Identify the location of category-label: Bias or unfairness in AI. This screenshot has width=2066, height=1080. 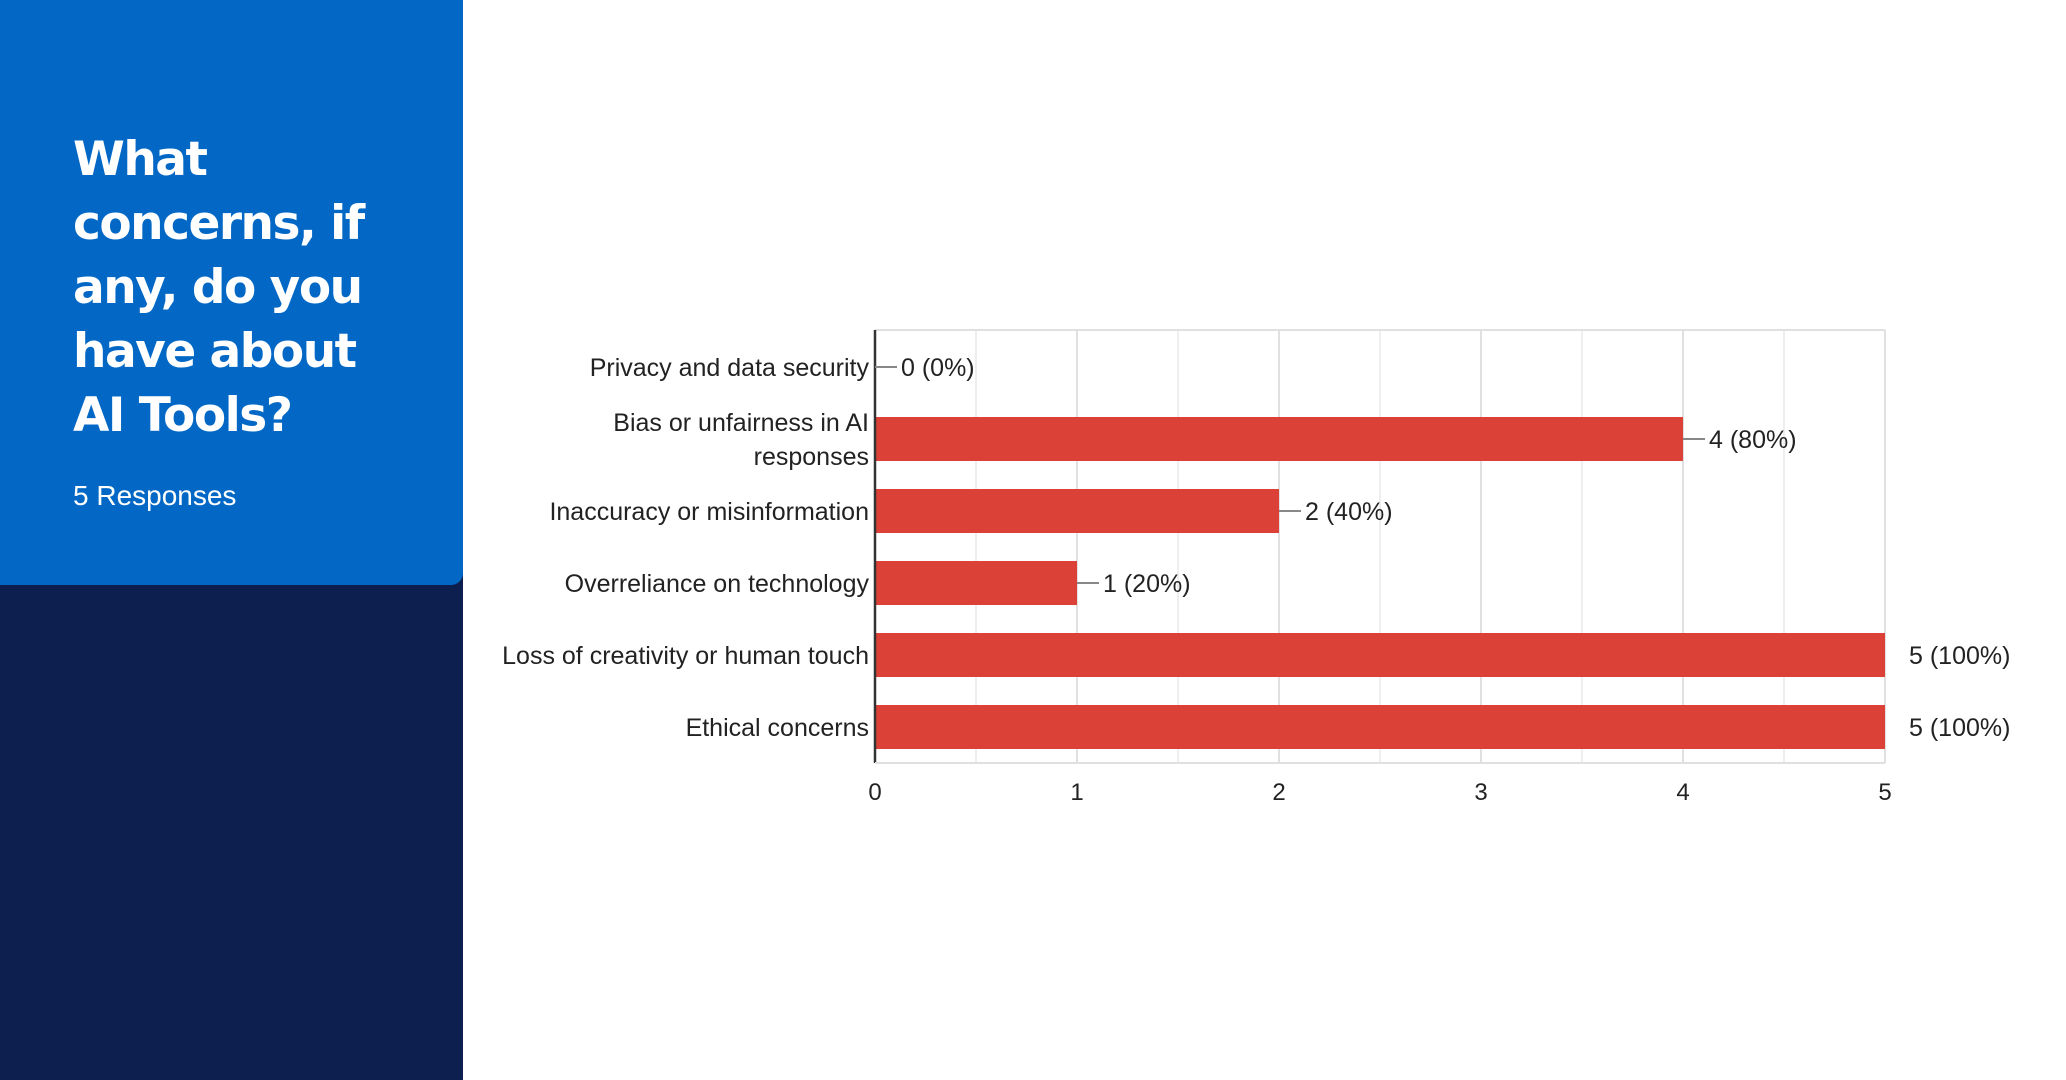
(741, 423).